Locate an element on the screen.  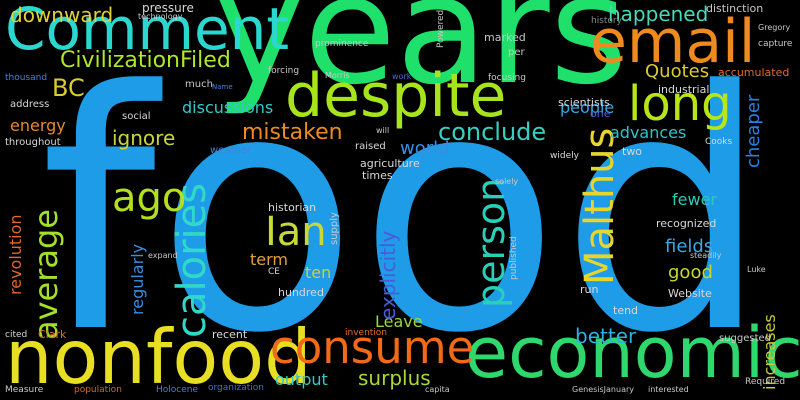
cloud-word: energy is located at coordinates (38, 125).